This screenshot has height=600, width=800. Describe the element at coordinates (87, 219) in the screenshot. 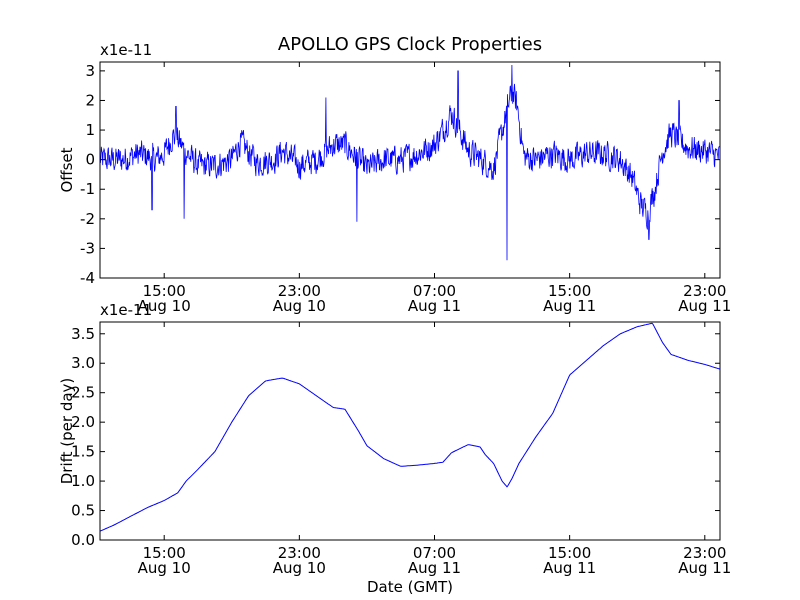

I see `y-tick-label: -2` at that location.